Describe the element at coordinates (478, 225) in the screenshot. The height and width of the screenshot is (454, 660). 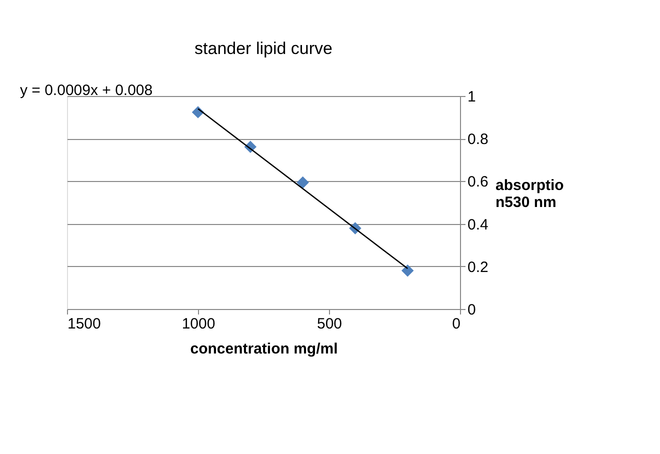
I see `y-tick-label: 0.4` at that location.